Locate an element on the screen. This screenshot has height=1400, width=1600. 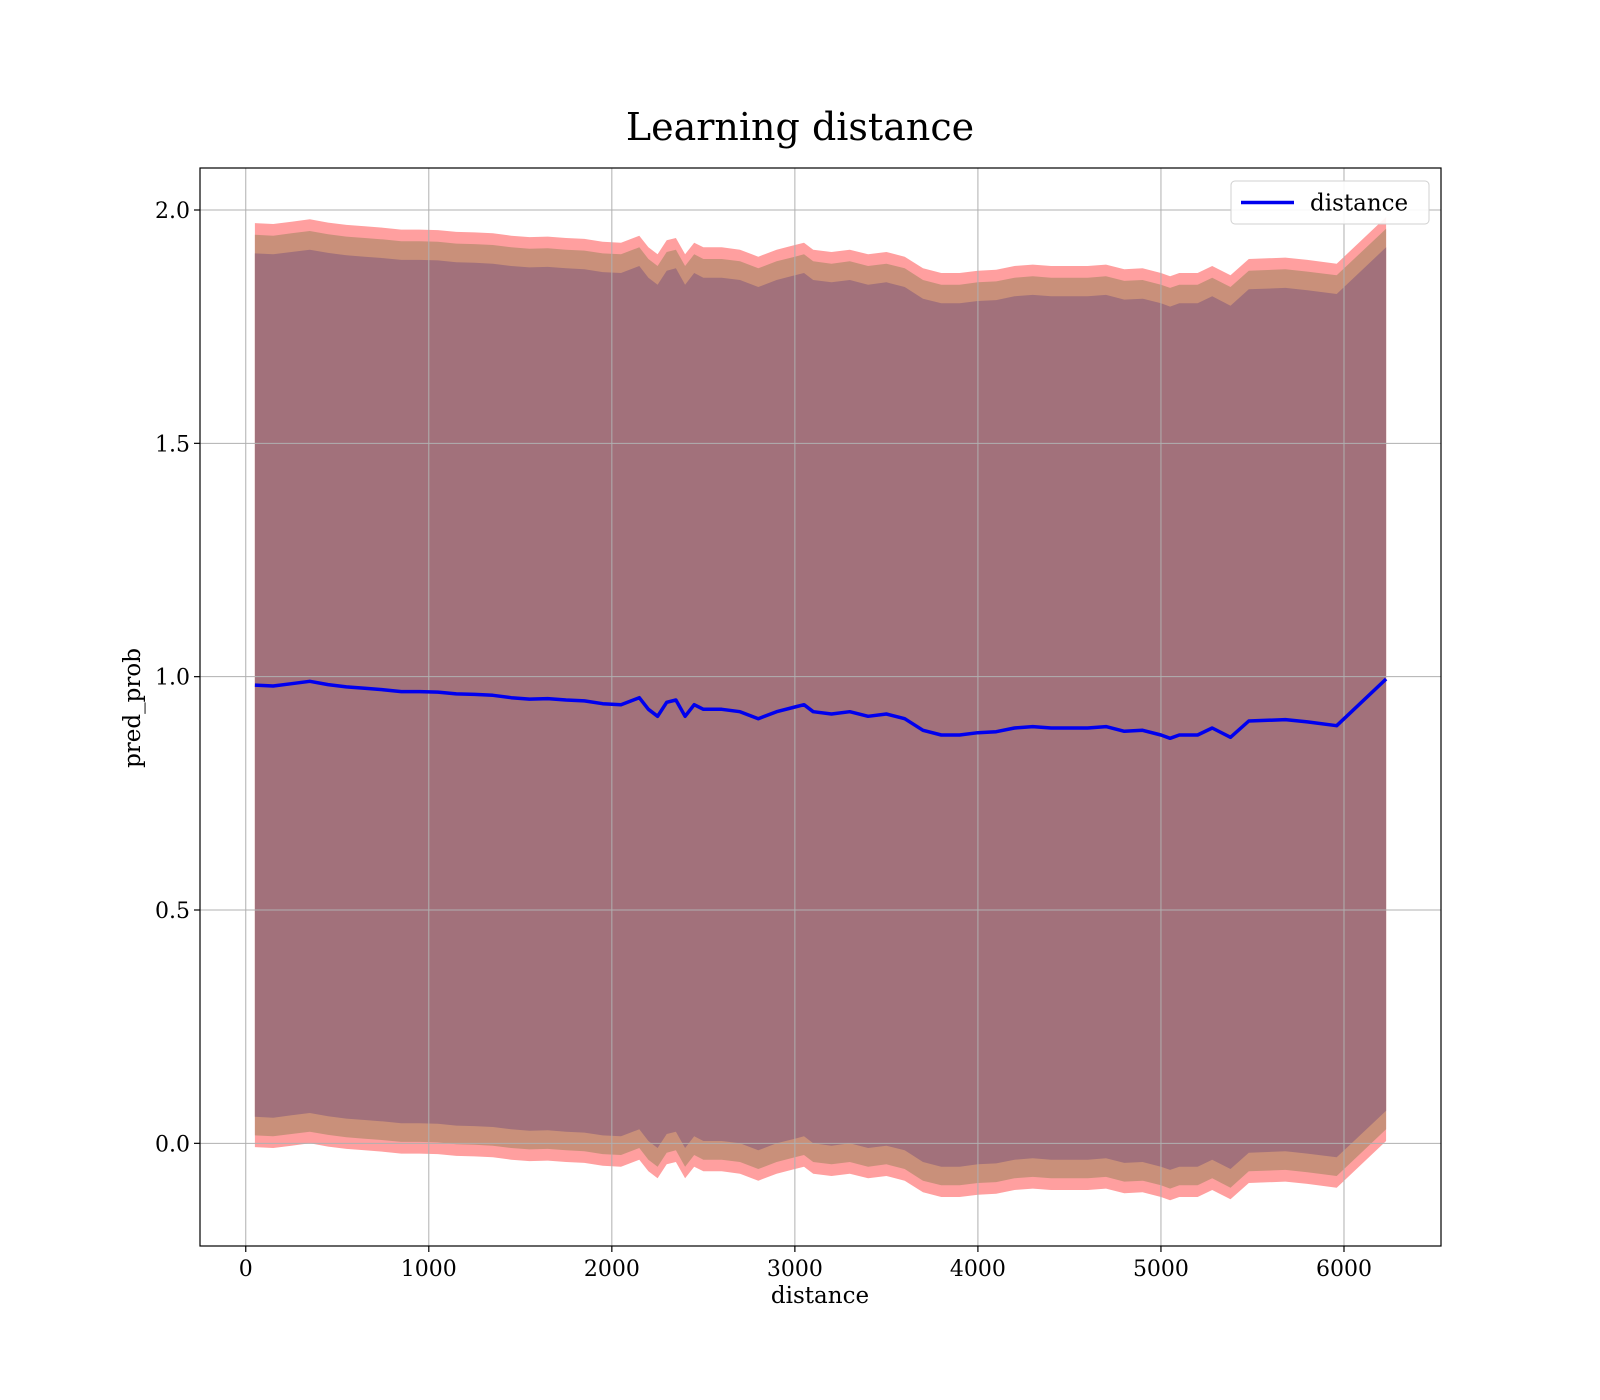
x-tick-label-5000: 5000 is located at coordinates (1161, 1269).